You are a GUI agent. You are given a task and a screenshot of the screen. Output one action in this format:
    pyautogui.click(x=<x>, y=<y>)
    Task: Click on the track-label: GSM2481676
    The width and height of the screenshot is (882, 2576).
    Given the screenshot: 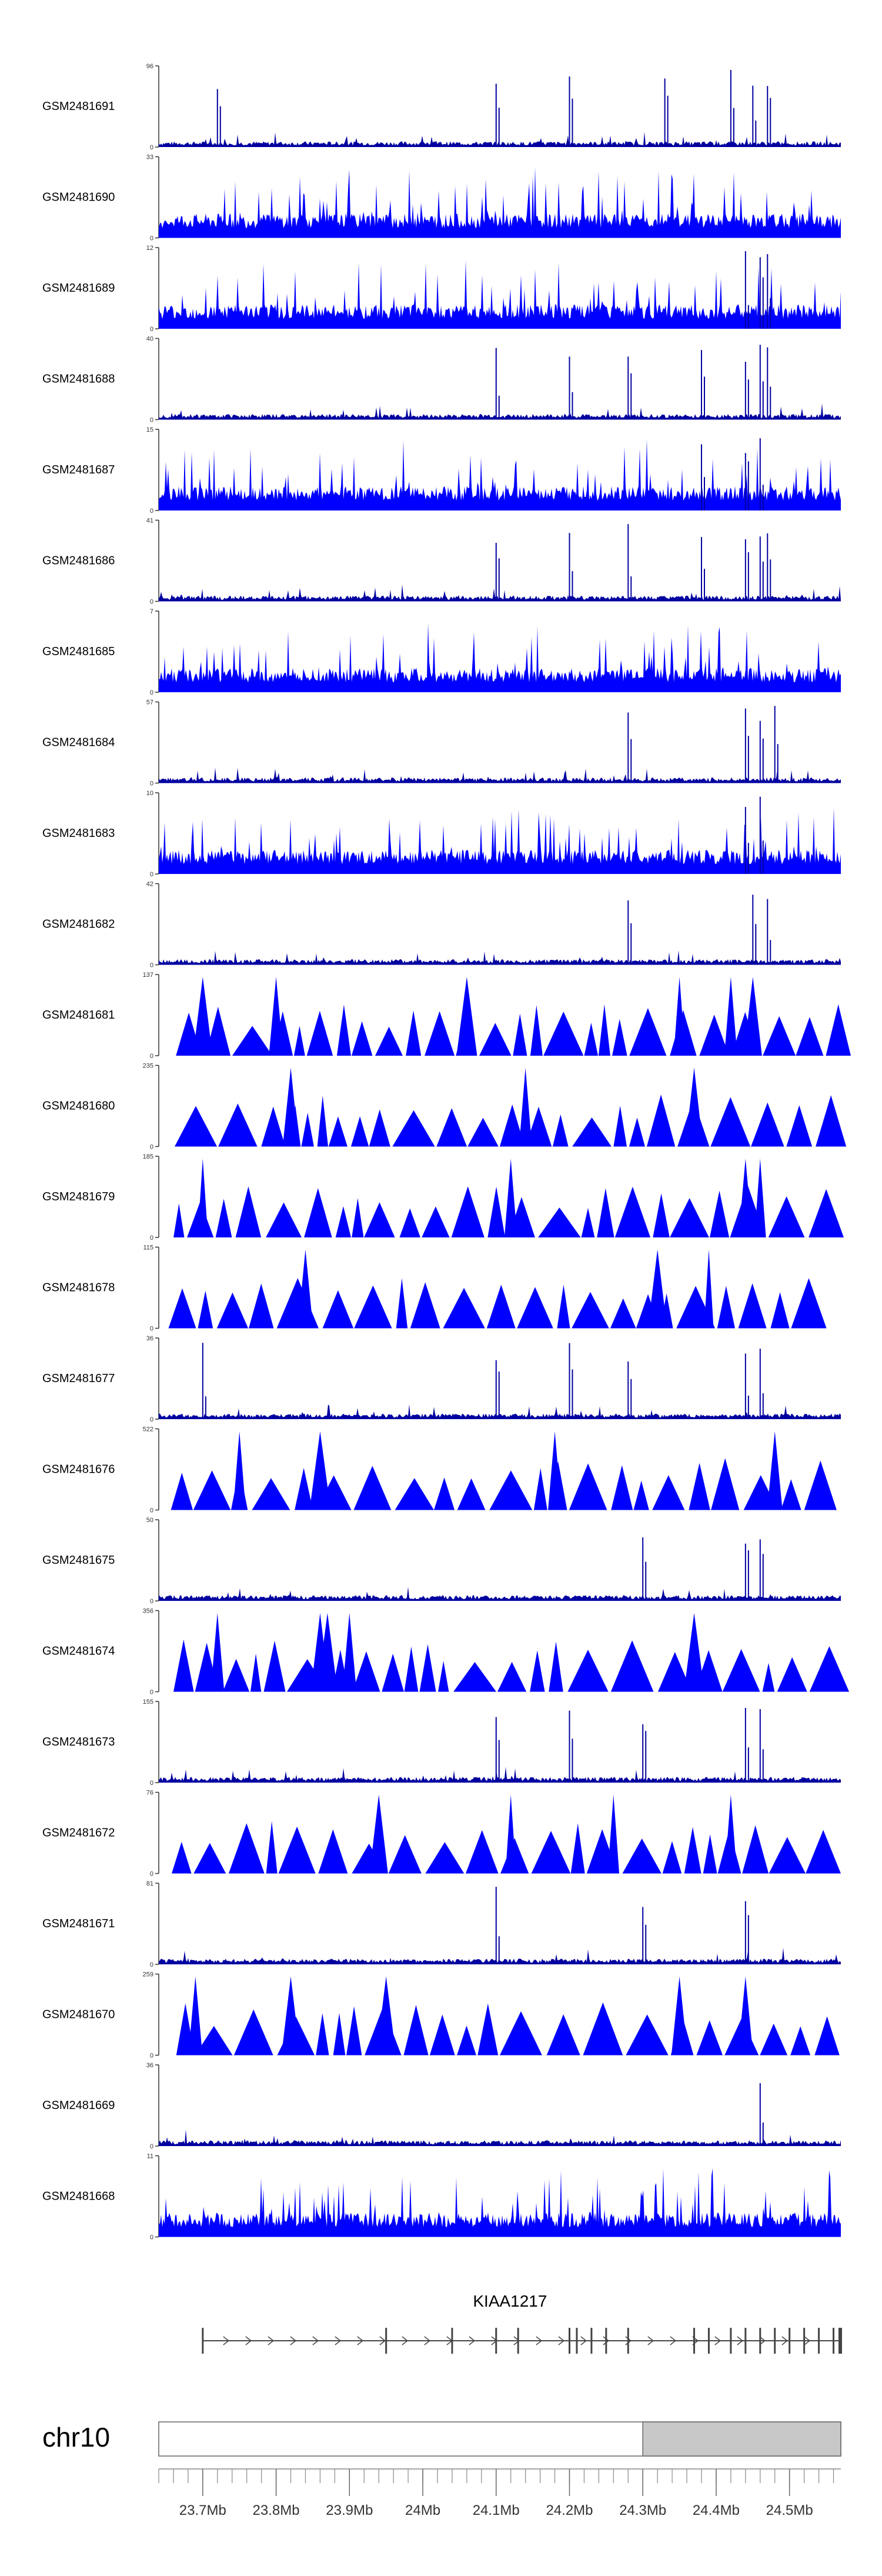 What is the action you would take?
    pyautogui.click(x=78, y=1469)
    